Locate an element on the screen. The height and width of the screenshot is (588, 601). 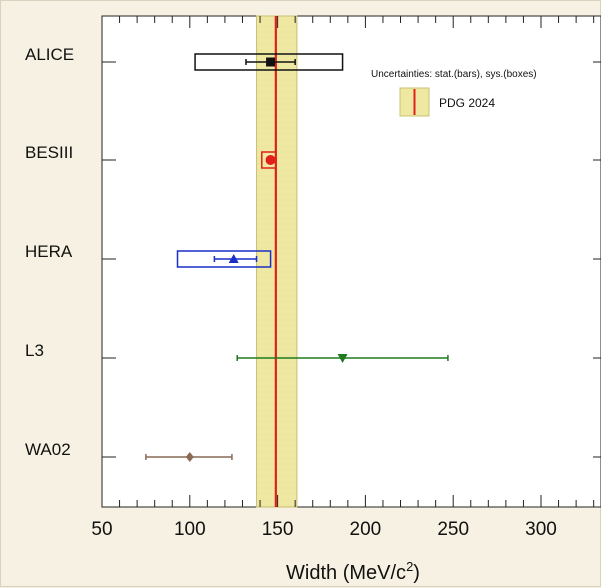
x-tick-label: 200 is located at coordinates (366, 529).